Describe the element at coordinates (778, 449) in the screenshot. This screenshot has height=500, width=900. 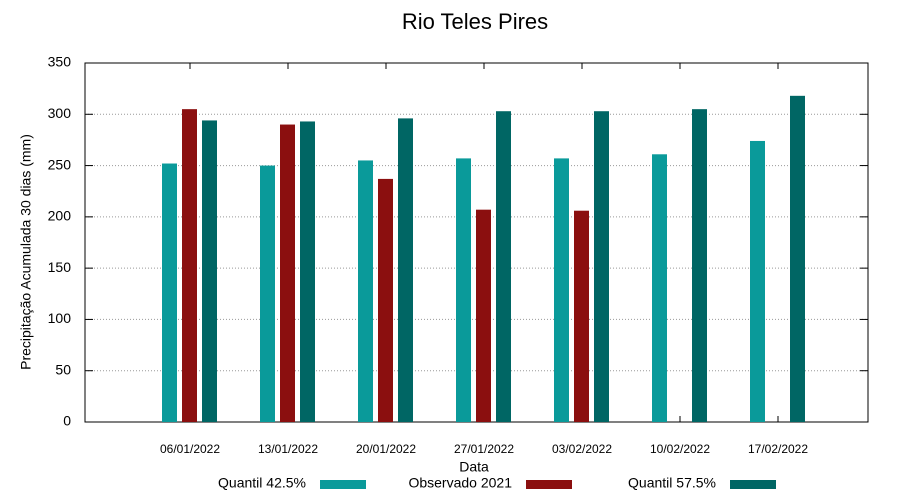
I see `x-tick-label: 17/02/2022` at that location.